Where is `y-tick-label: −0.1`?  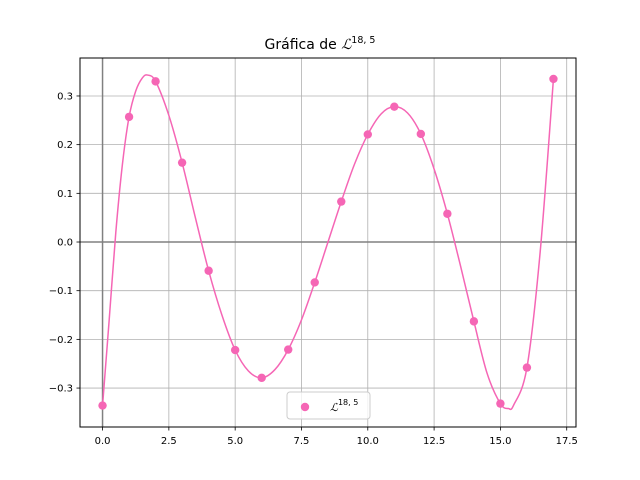 y-tick-label: −0.1 is located at coordinates (61, 291).